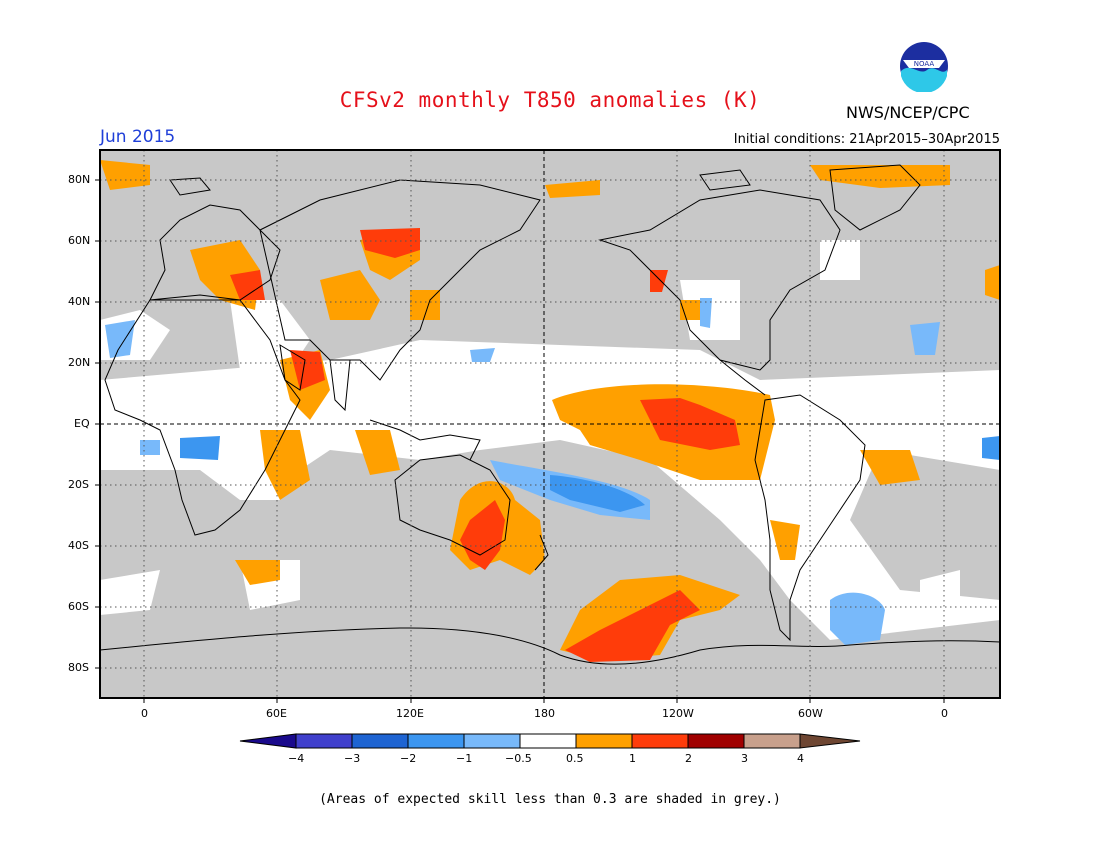 The height and width of the screenshot is (850, 1100). What do you see at coordinates (924, 64) in the screenshot?
I see `svg-text: NOAA` at bounding box center [924, 64].